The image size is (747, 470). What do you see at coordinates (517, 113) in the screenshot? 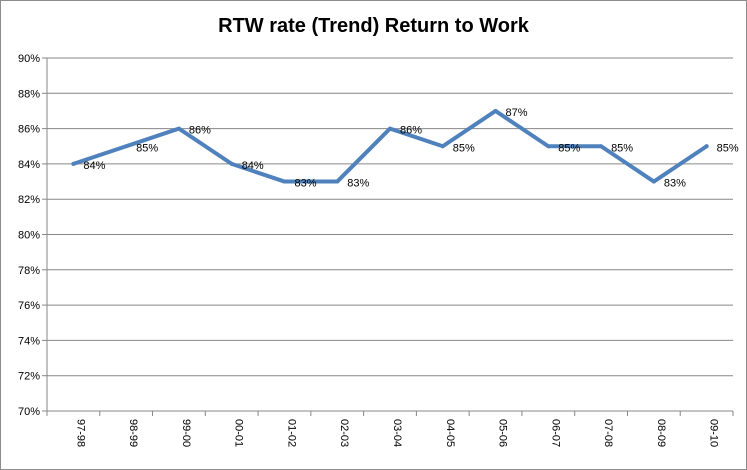
I see `data-label: 87%` at bounding box center [517, 113].